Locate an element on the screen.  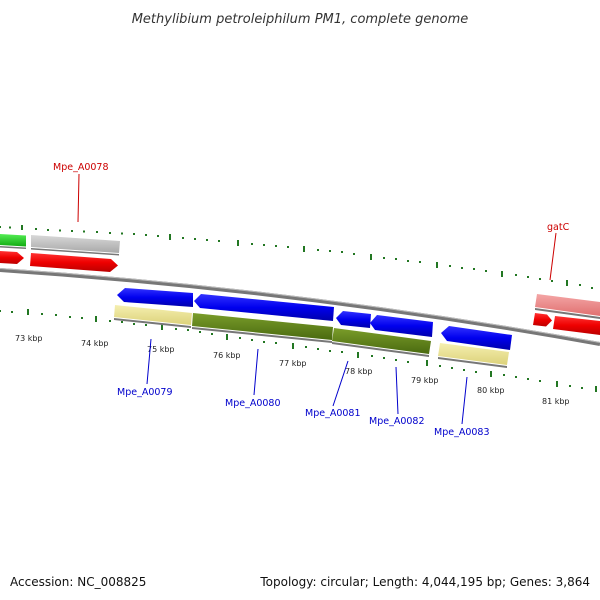
cds-reverse-mpe-a0081 is located at coordinates (353, 319).